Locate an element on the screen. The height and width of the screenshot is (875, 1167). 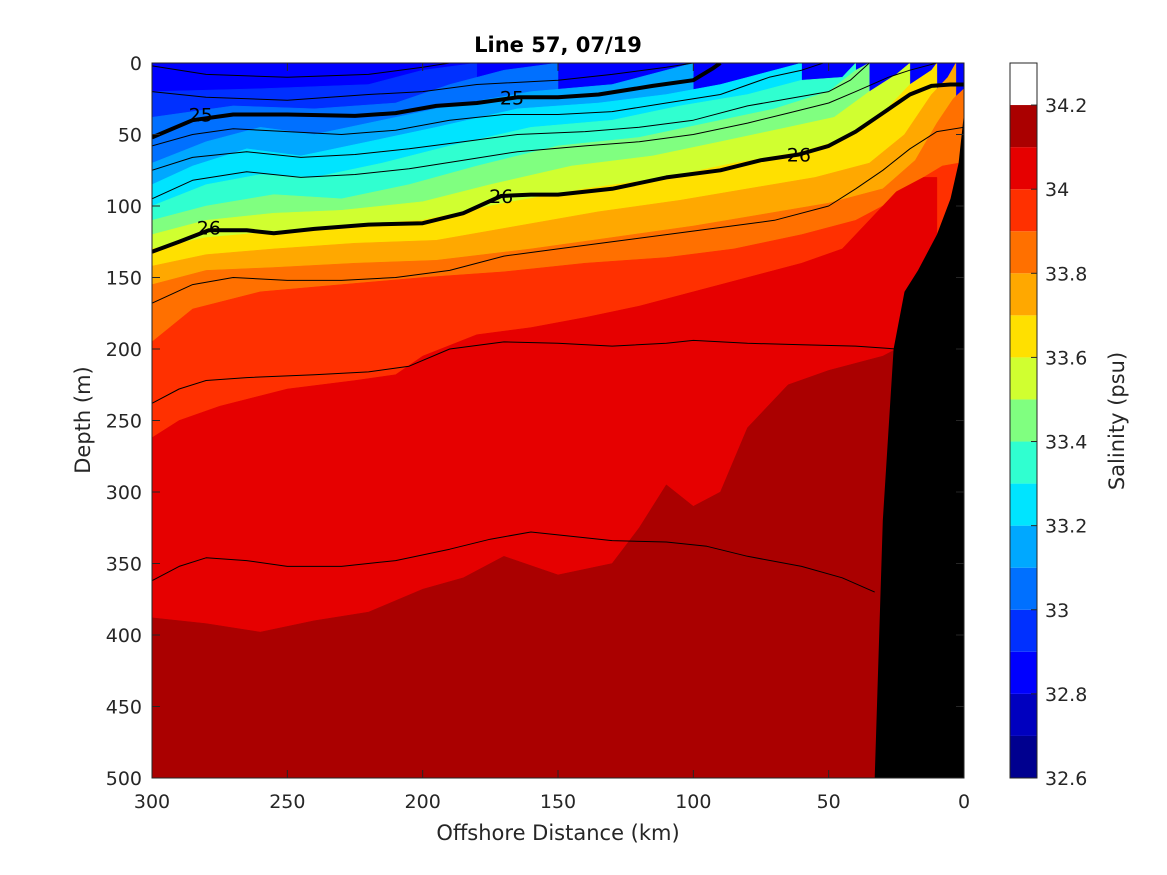
density-contour-26.5 is located at coordinates (524, 371).